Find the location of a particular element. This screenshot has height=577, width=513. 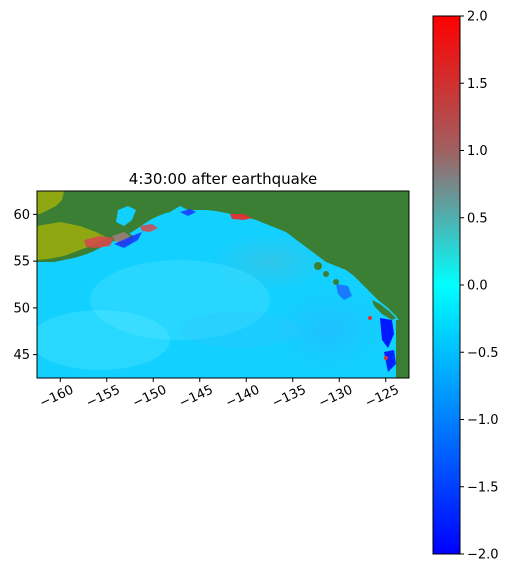

colorbar-tick-label: −1.5 is located at coordinates (483, 487).